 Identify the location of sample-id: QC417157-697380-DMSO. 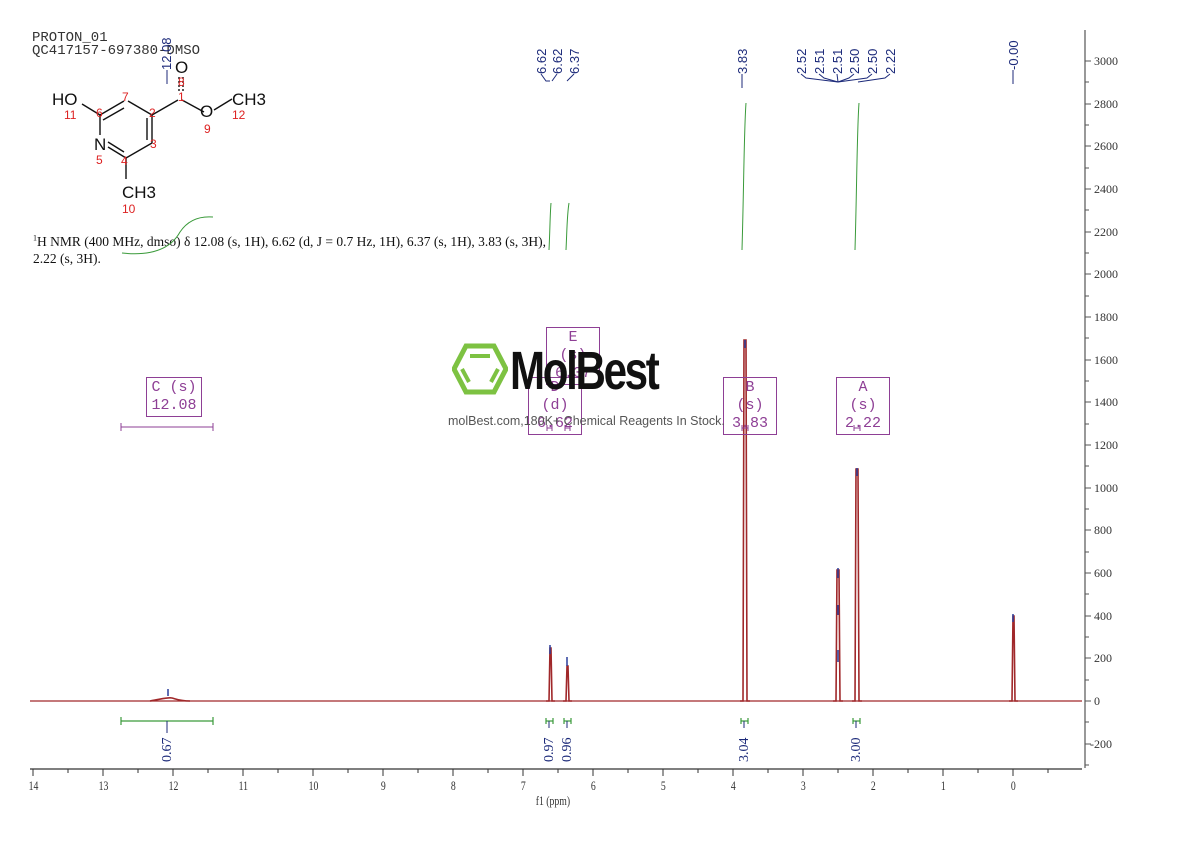
(116, 51).